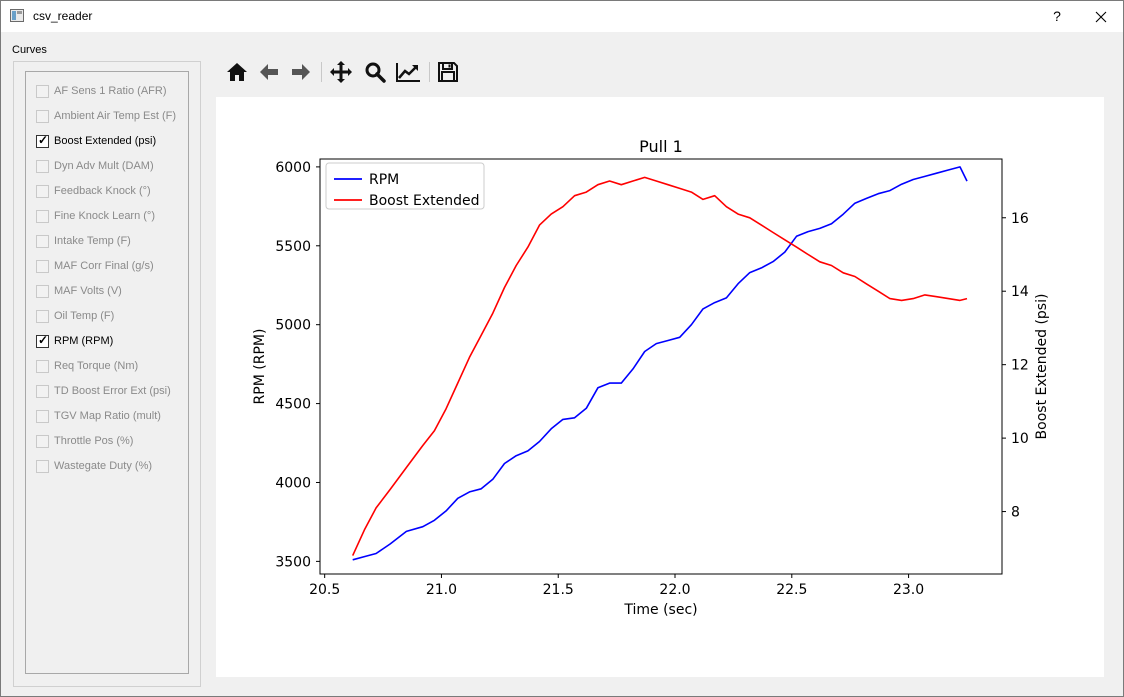 The height and width of the screenshot is (697, 1124). I want to click on x-tick-label: 21.5, so click(558, 590).